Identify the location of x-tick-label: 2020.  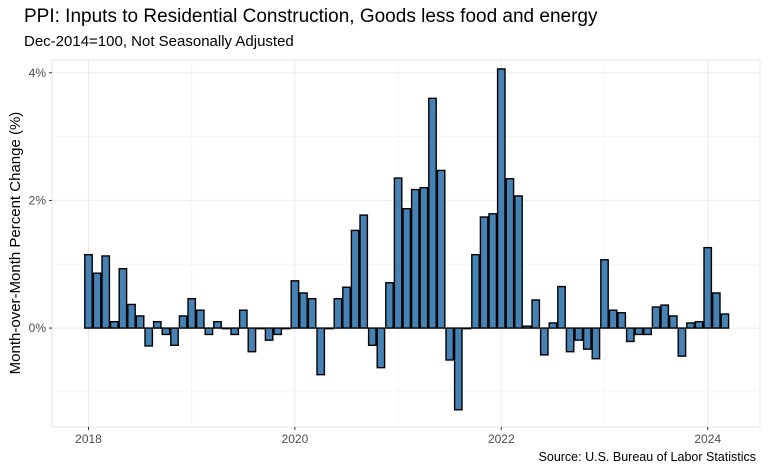
(295, 439).